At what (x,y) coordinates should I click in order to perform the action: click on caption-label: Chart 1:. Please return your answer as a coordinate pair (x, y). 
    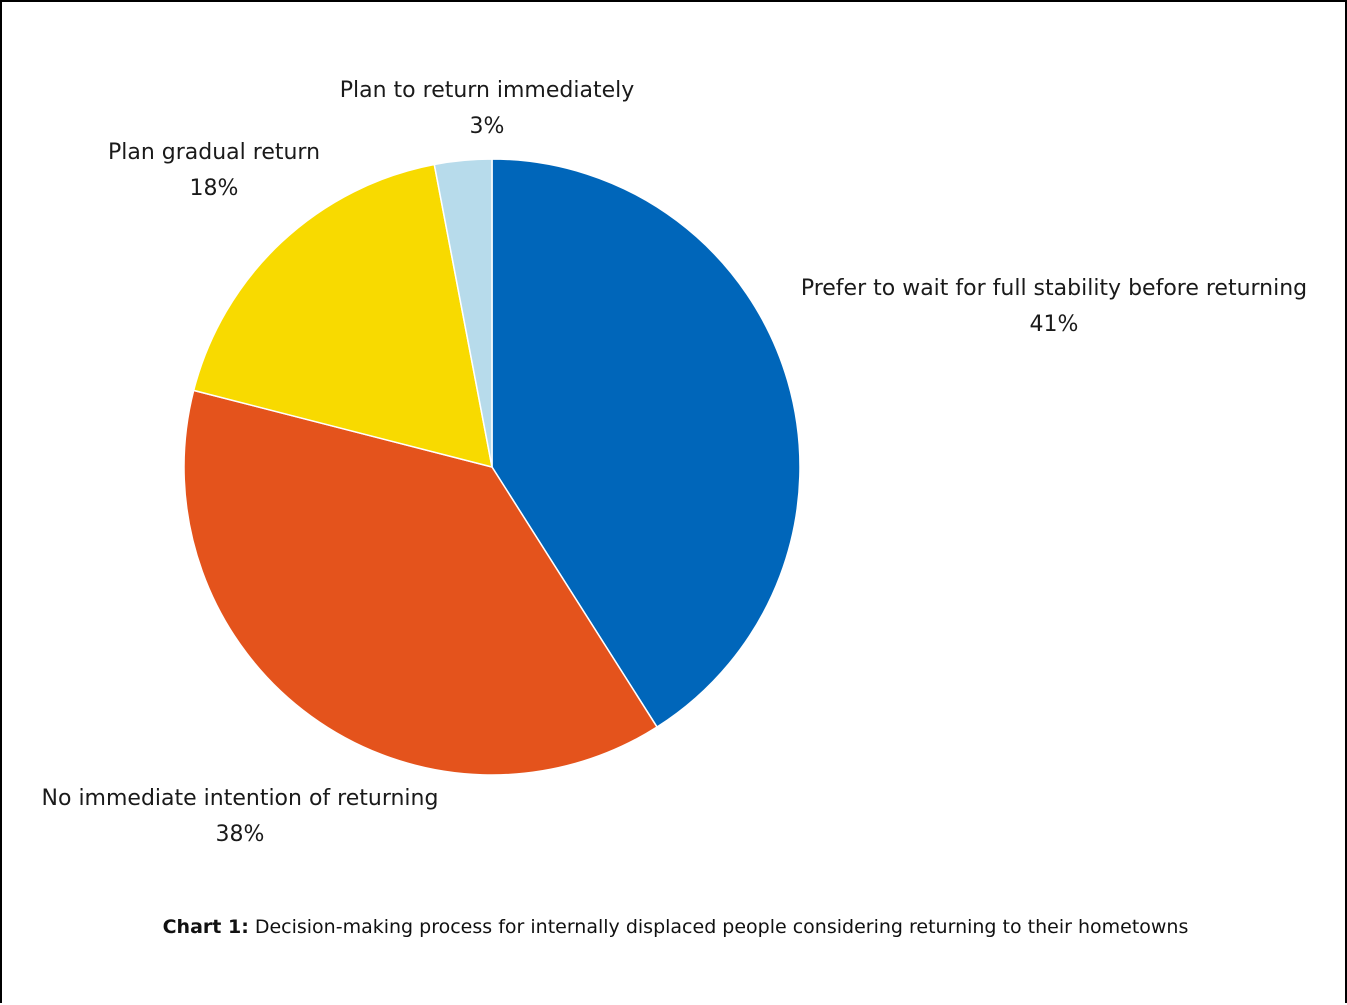
    Looking at the image, I should click on (205, 927).